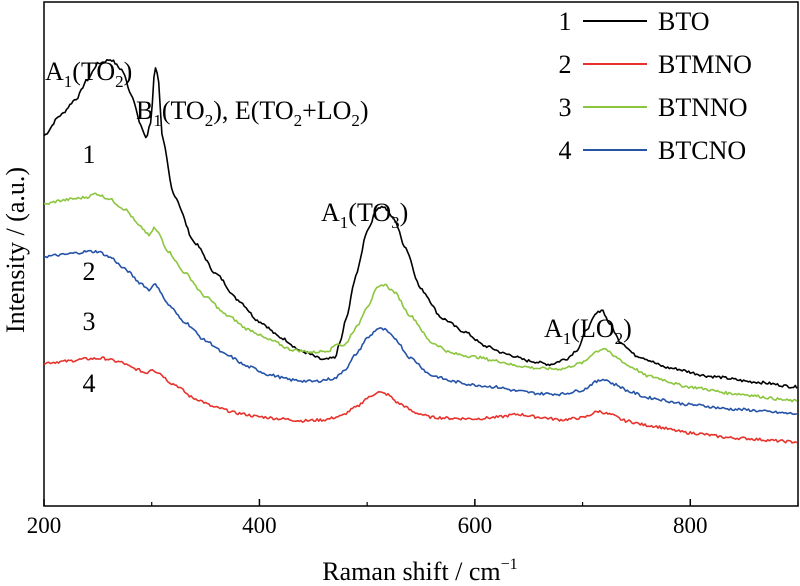 The image size is (800, 586). What do you see at coordinates (655, 64) in the screenshot?
I see `legend-entry-btmno: 2 BTMNO` at bounding box center [655, 64].